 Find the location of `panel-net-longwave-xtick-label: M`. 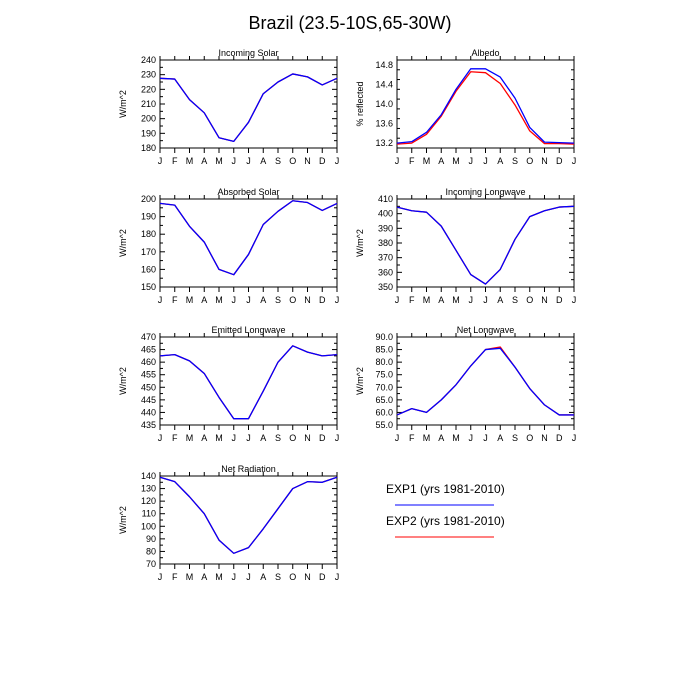

panel-net-longwave-xtick-label: M is located at coordinates (456, 438).